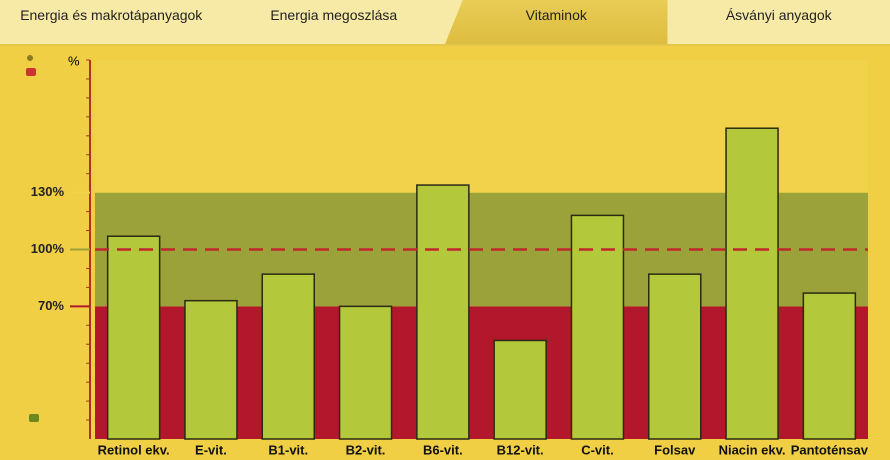 The width and height of the screenshot is (890, 460). Describe the element at coordinates (778, 15) in the screenshot. I see `tab: Ásványi anyagok` at that location.